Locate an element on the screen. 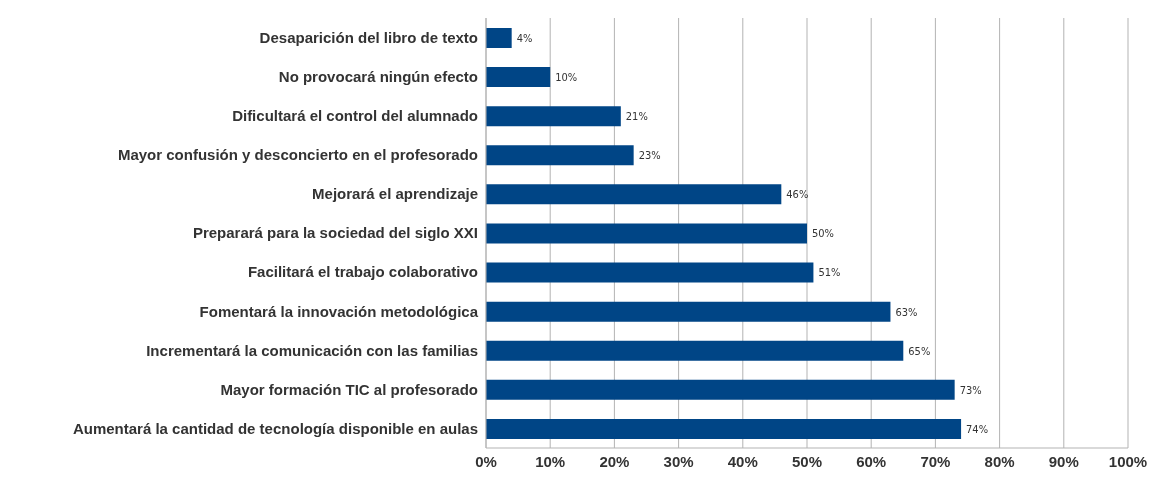  x-tick-label: 100% is located at coordinates (1128, 461).